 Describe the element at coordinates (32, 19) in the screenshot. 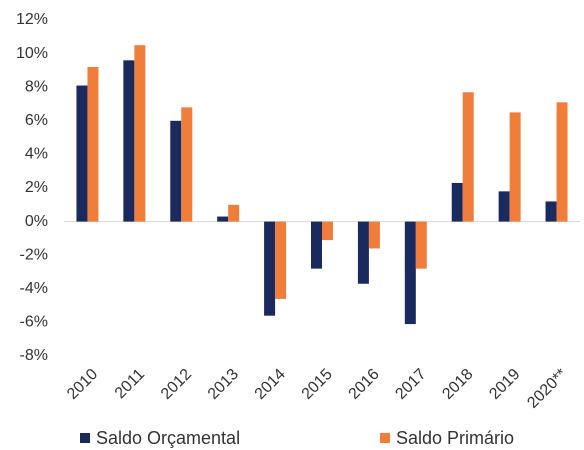

I see `y-tick-label: 12%` at that location.